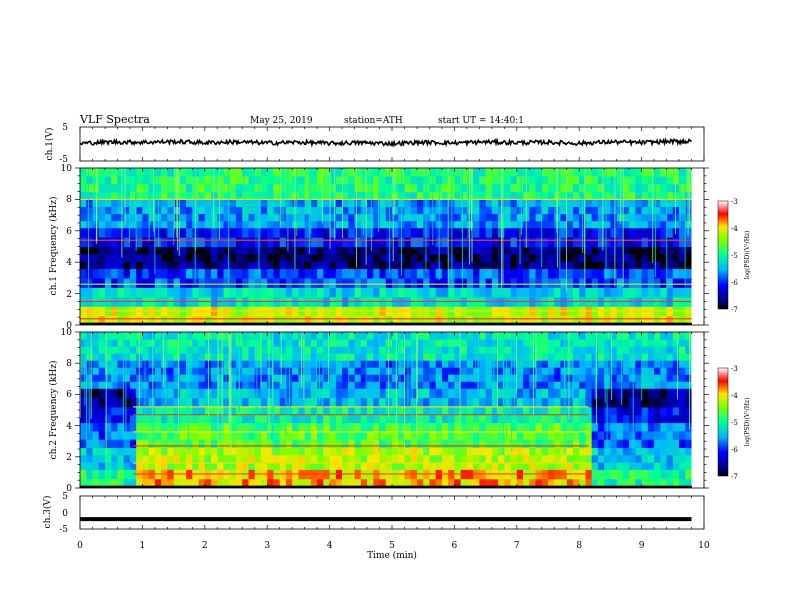 The height and width of the screenshot is (612, 792). Describe the element at coordinates (747, 255) in the screenshot. I see `ch1-colorbar-label: log(PSD)(V²/Hz)` at that location.